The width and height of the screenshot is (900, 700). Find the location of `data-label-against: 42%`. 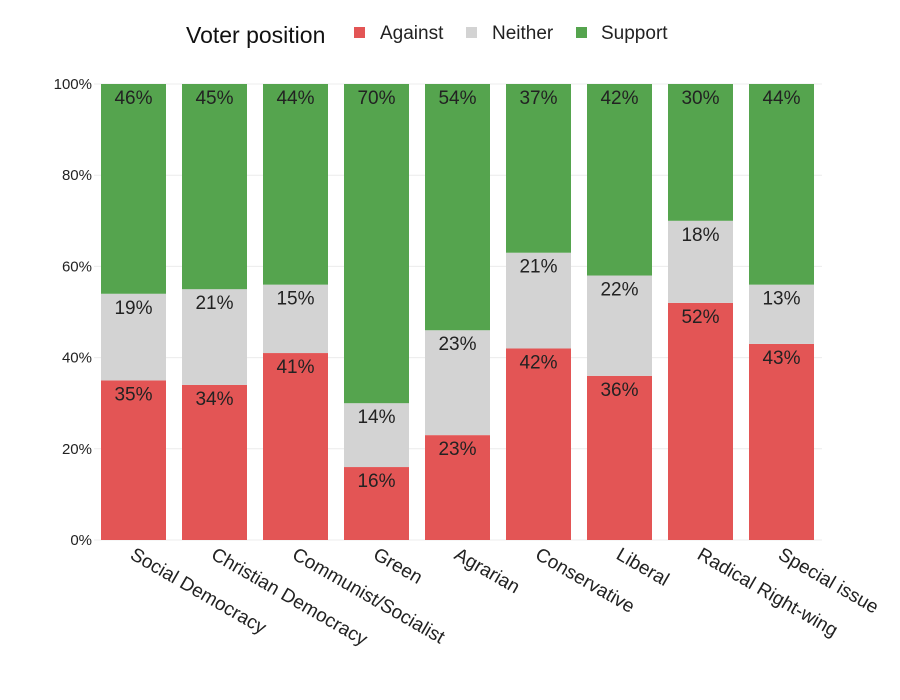

data-label-against: 42% is located at coordinates (538, 362).